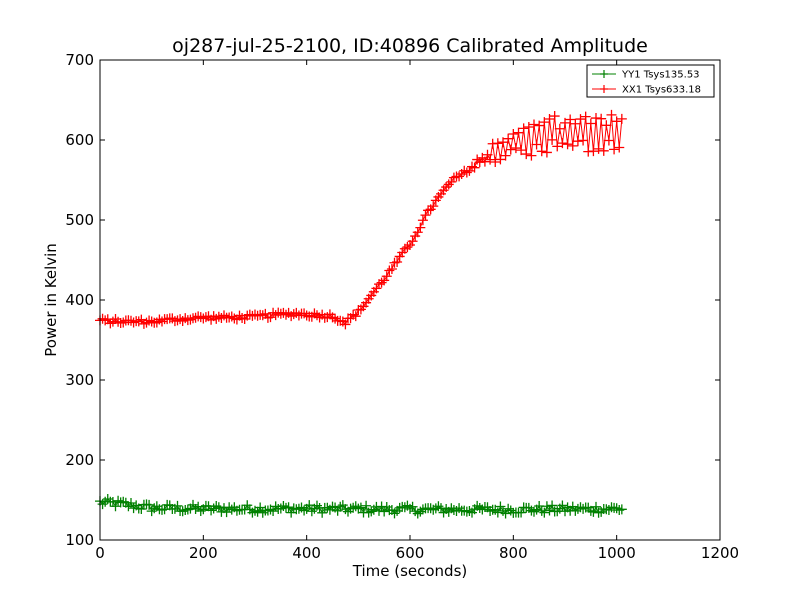 This screenshot has height=600, width=800. I want to click on y-tick-label: 400, so click(79, 300).